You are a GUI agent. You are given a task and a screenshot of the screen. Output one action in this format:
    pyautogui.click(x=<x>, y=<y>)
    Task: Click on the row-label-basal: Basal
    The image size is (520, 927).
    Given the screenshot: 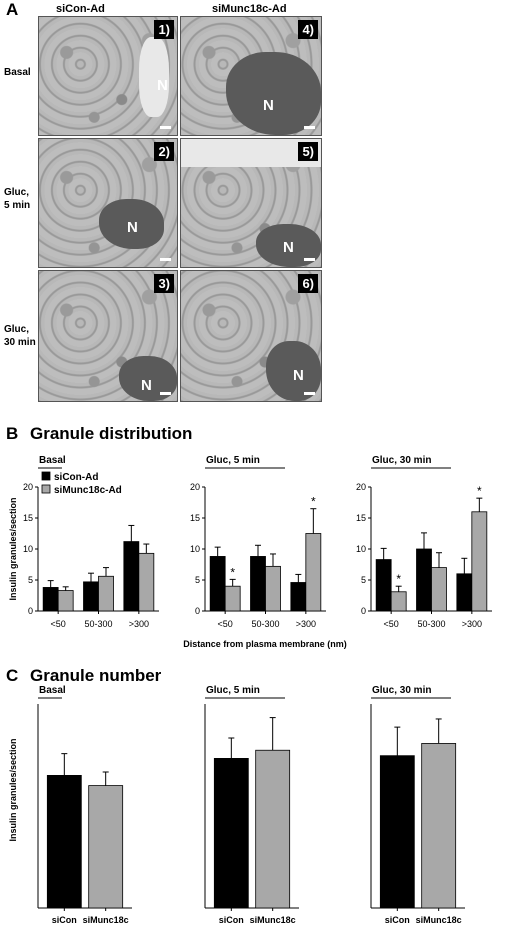 What is the action you would take?
    pyautogui.click(x=17, y=72)
    